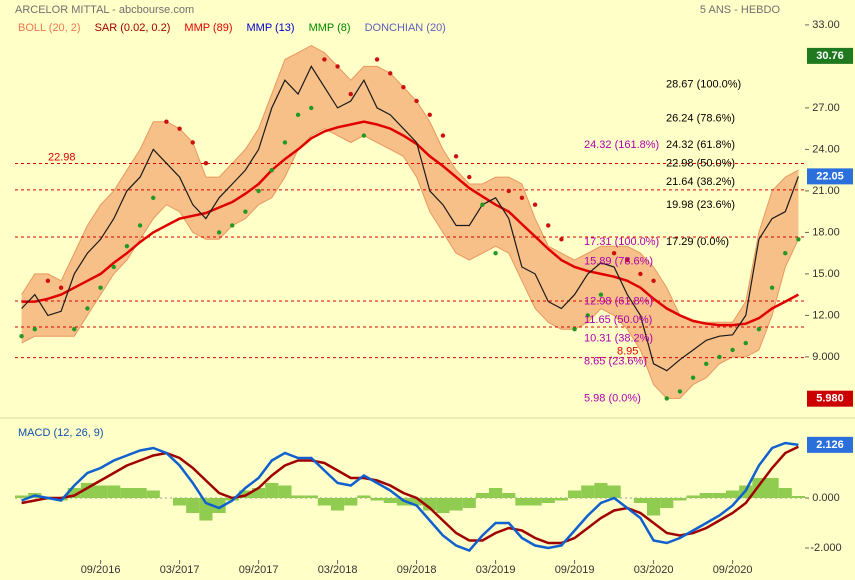 Image resolution: width=855 pixels, height=580 pixels. Describe the element at coordinates (826, 191) in the screenshot. I see `y-tick-label: 21.00` at that location.